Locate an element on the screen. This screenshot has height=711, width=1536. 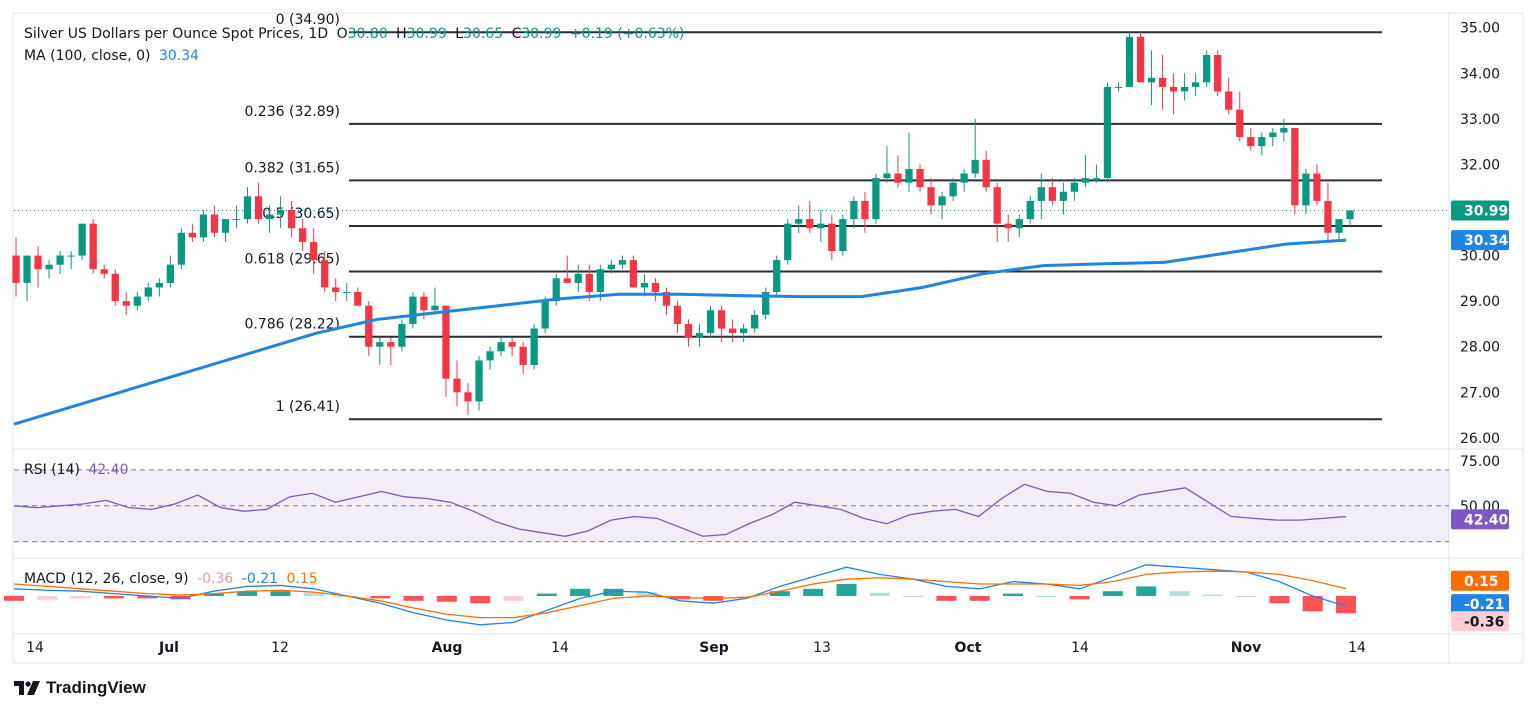
close-label: C is located at coordinates (516, 34).